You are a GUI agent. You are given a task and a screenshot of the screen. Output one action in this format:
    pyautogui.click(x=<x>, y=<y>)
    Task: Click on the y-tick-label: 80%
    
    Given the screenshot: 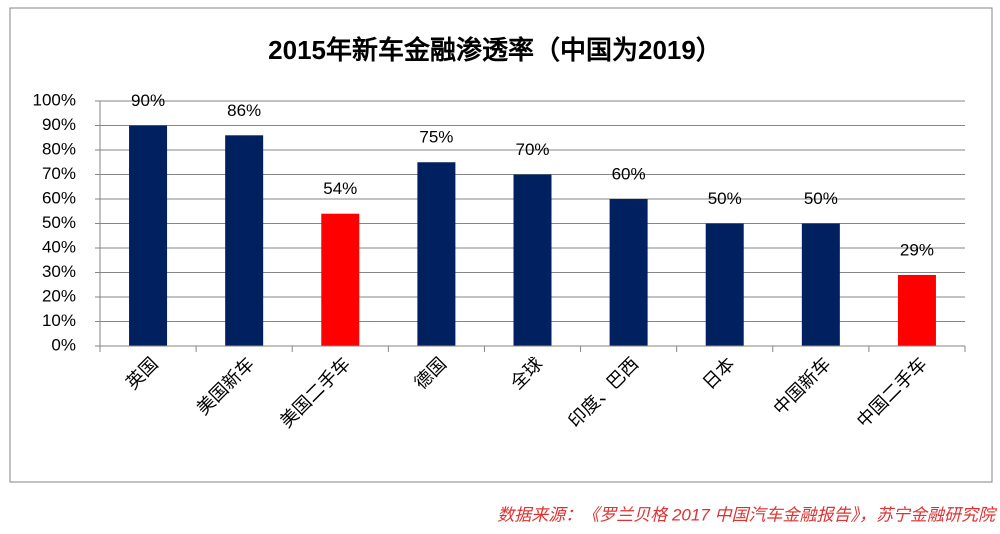 What is the action you would take?
    pyautogui.click(x=59, y=148)
    